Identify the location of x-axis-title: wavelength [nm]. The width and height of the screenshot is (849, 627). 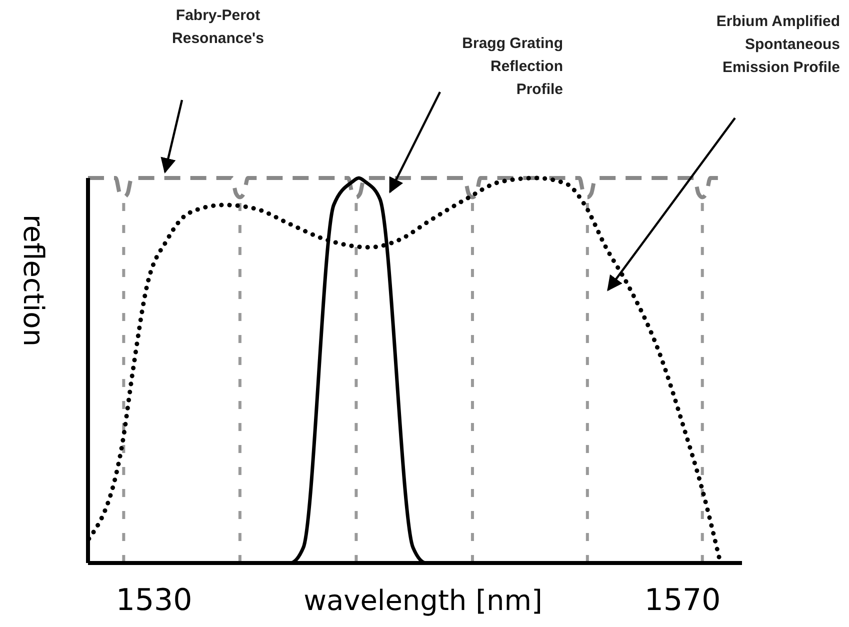
(423, 600).